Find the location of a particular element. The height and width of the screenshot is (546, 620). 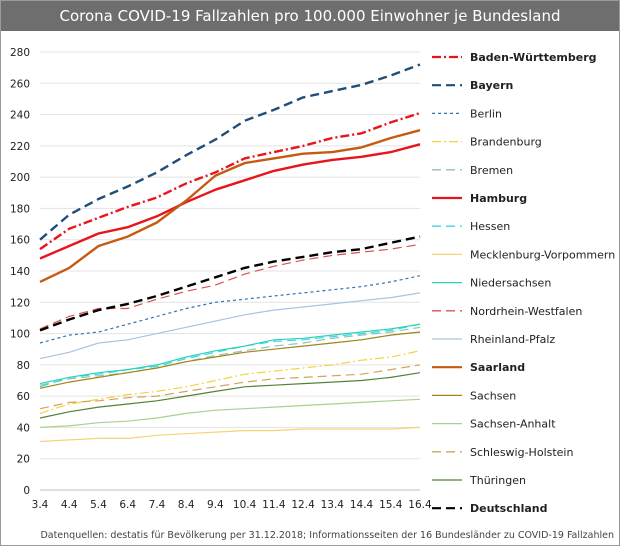

y-tick-label: 40 is located at coordinates (23, 428).